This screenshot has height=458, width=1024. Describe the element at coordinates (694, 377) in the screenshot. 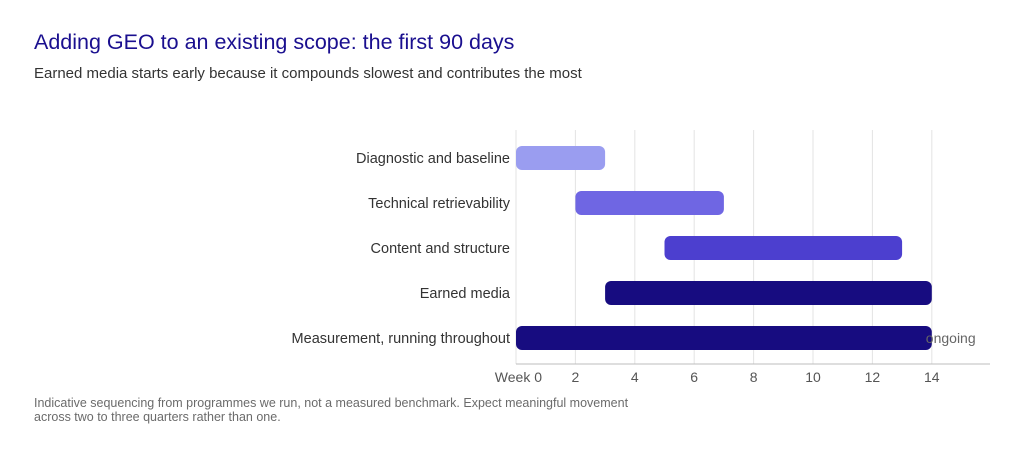

I see `x-tick-label: 6` at that location.